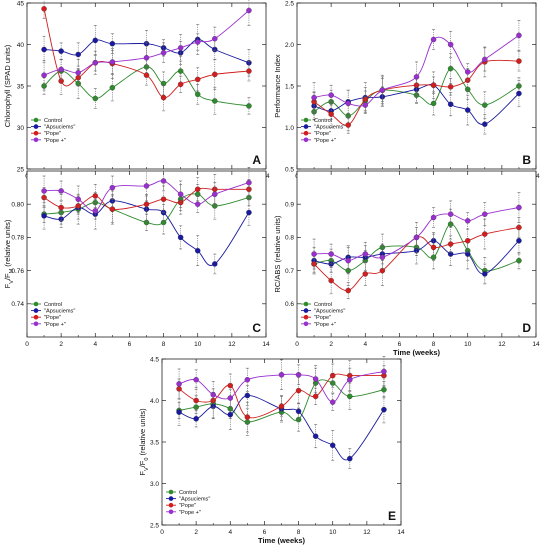 This screenshot has width=540, height=550. I want to click on x-tick-label: 6, so click(400, 344).